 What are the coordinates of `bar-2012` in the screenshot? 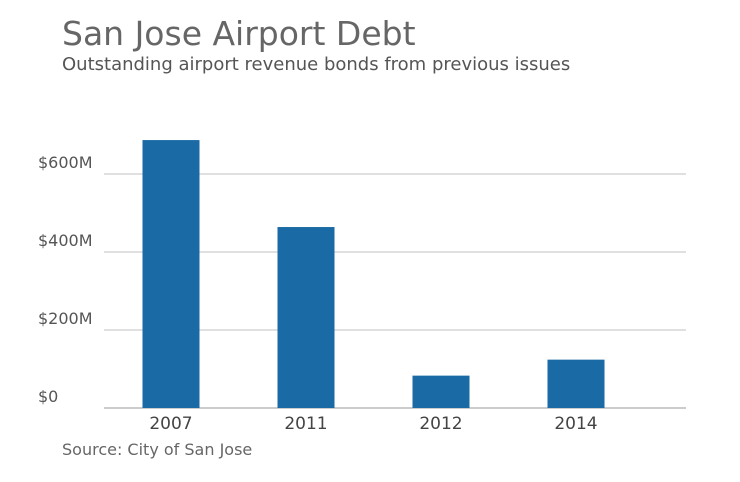 It's located at (441, 391).